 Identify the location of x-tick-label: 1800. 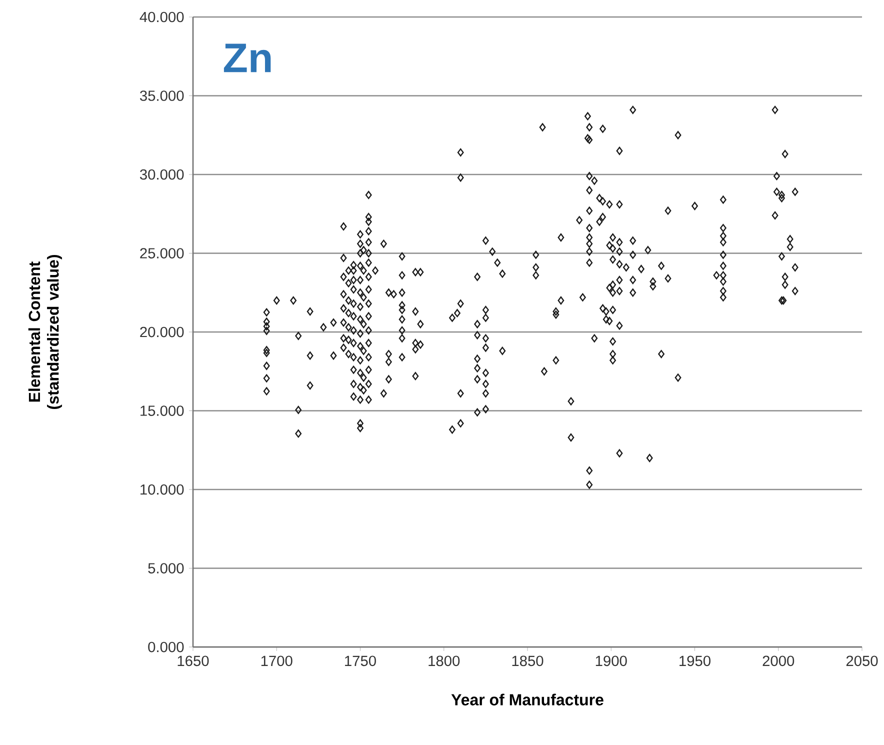
(444, 661).